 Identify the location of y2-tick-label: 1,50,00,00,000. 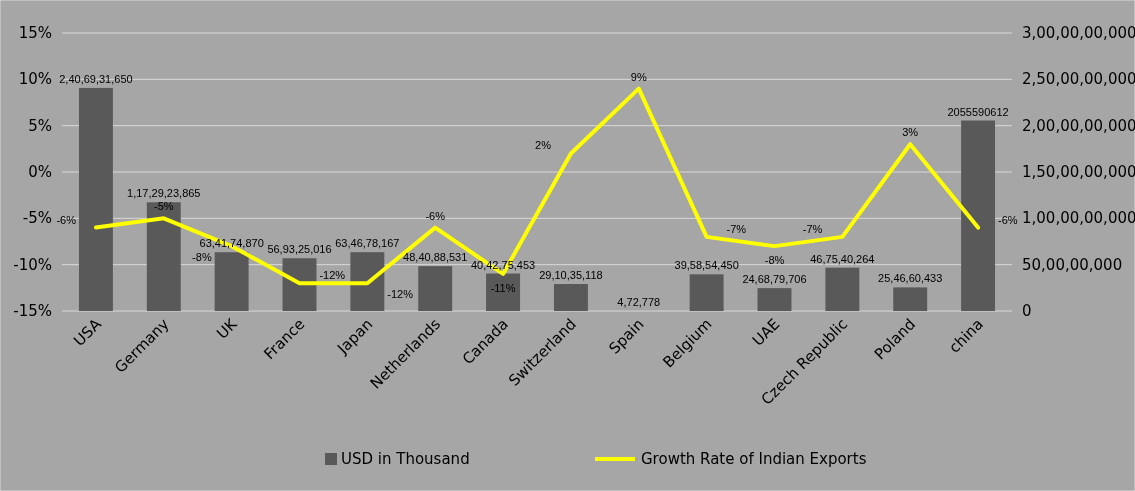
(1078, 172).